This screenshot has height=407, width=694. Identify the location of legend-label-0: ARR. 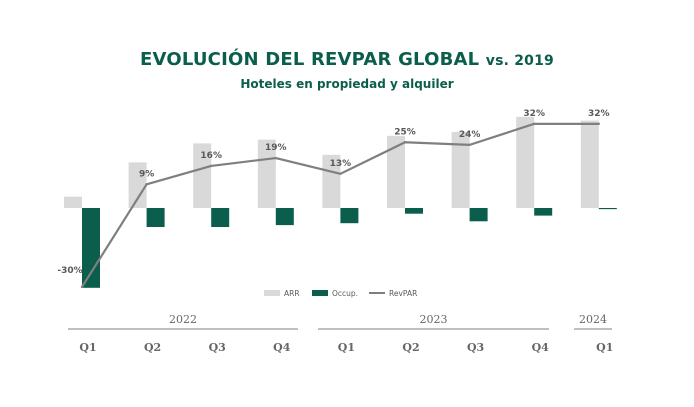
(292, 293).